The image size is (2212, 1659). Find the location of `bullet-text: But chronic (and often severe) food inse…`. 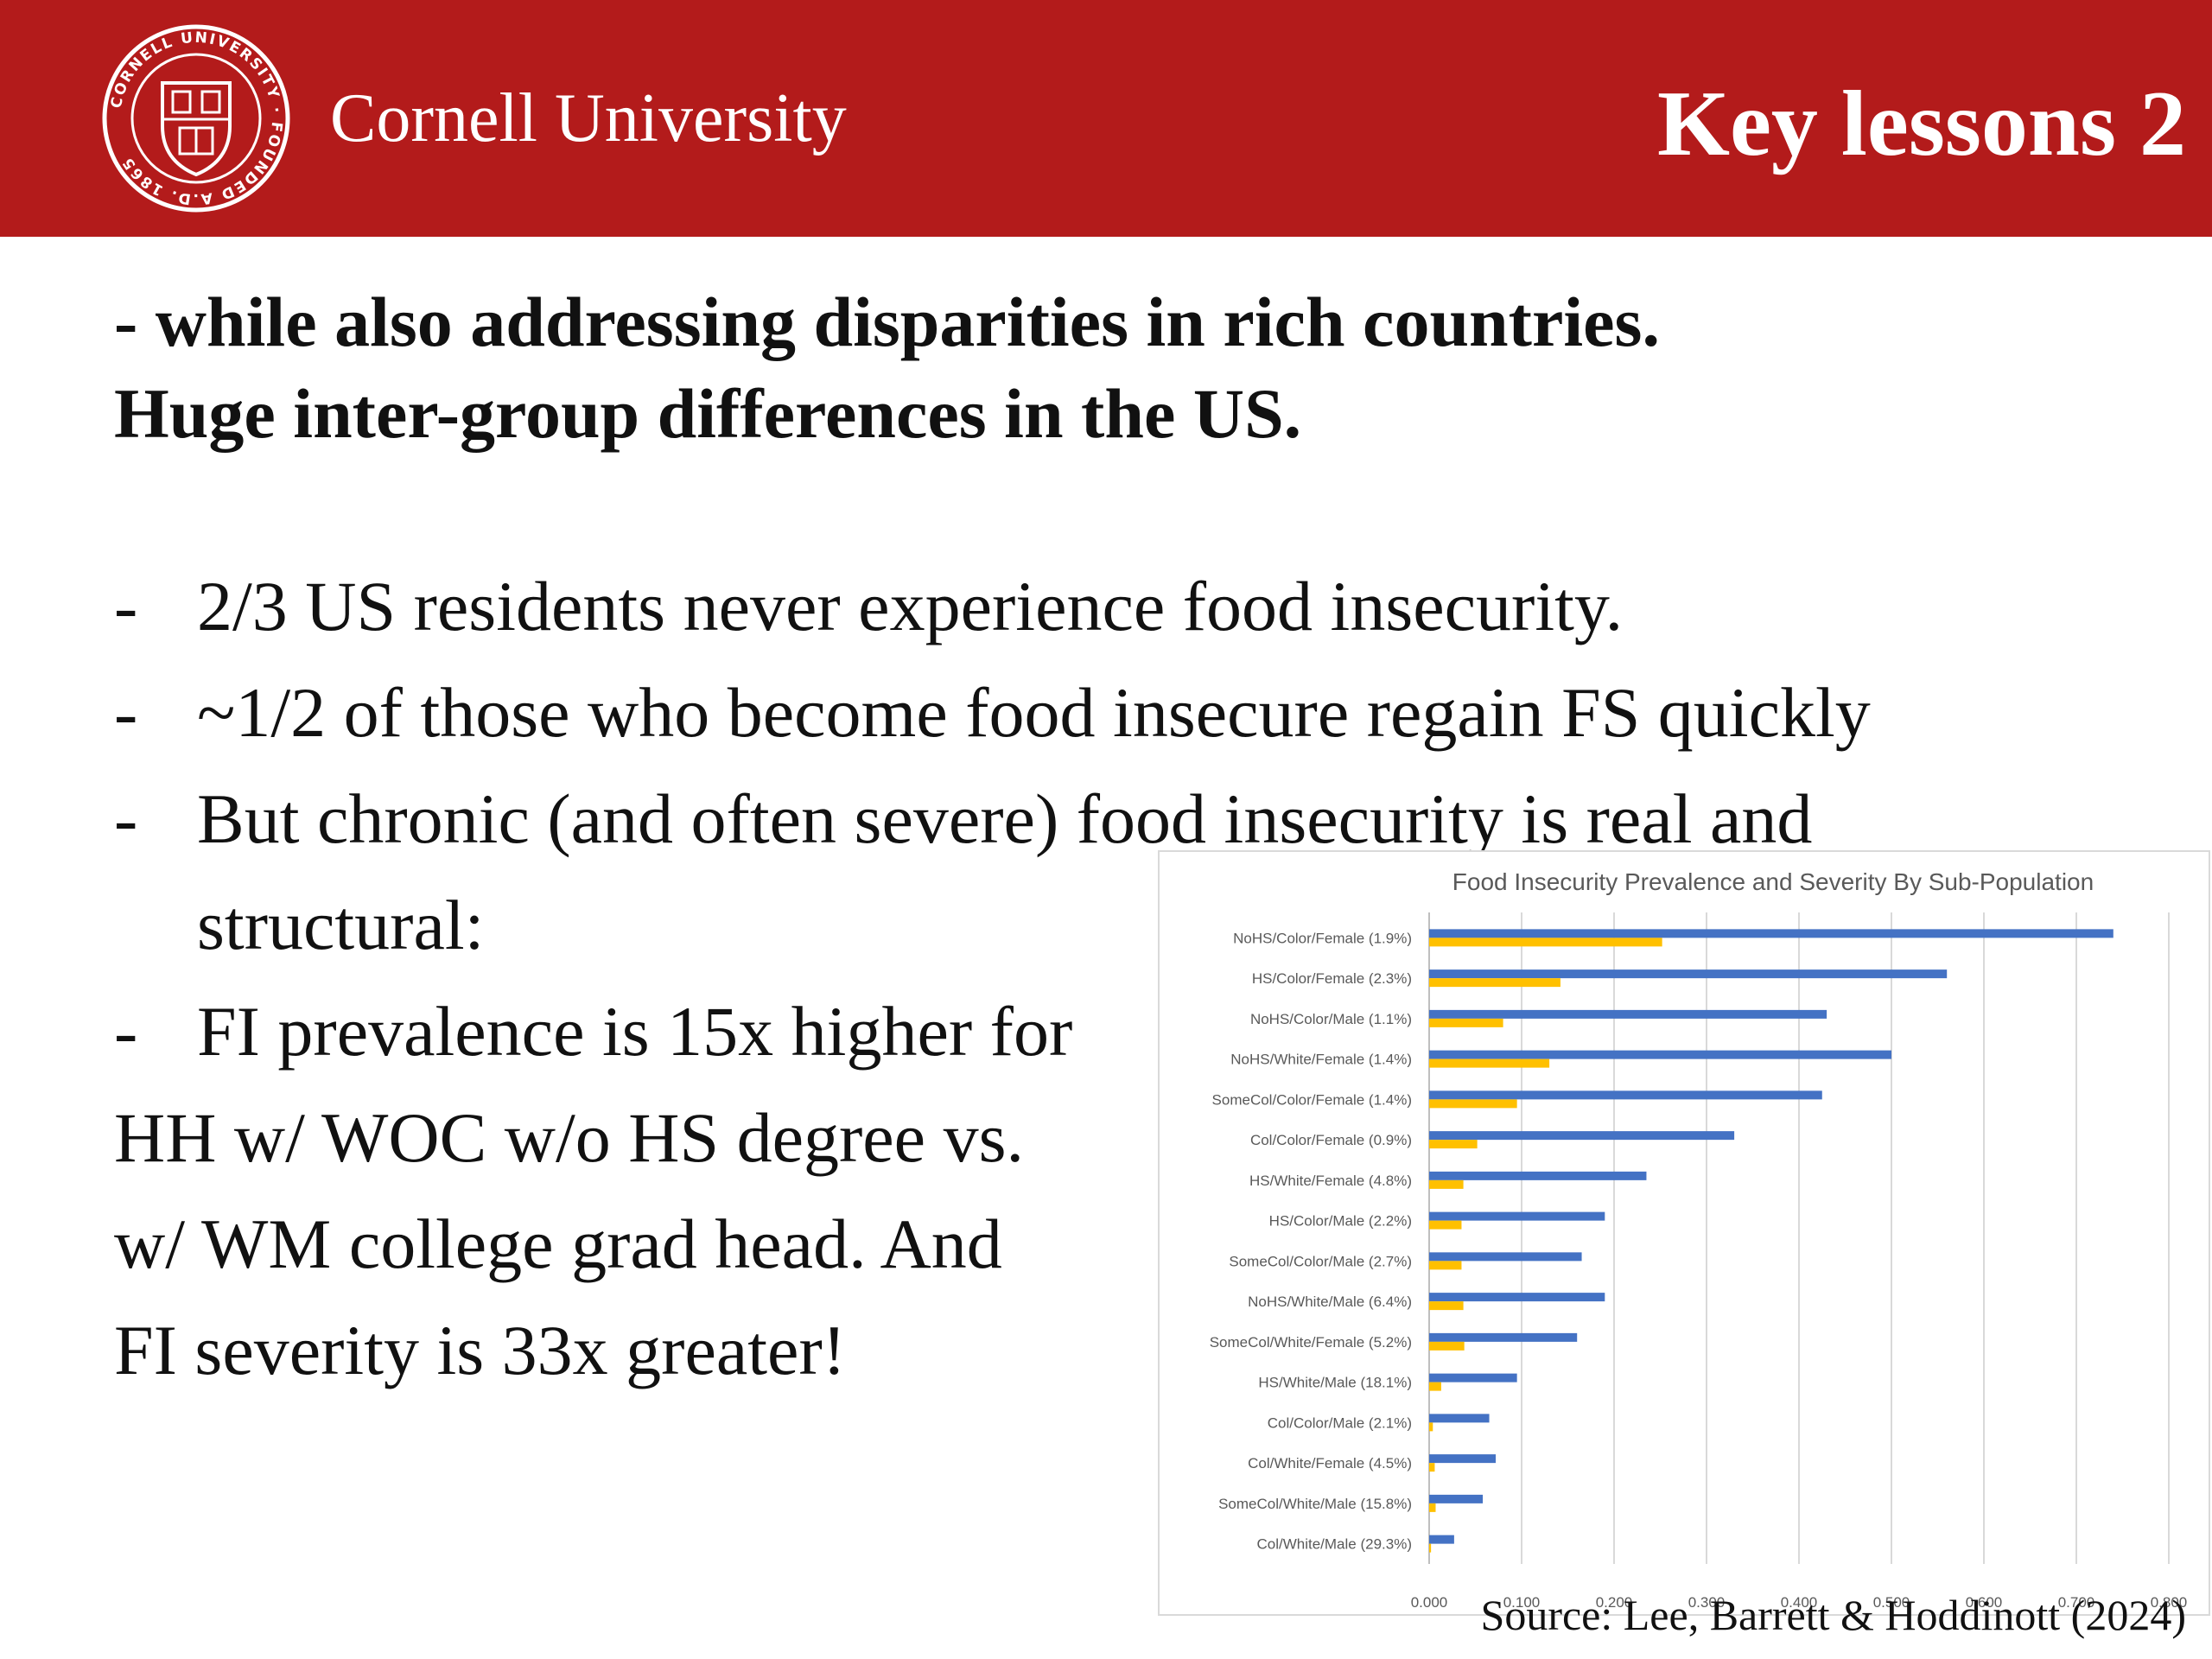

bullet-text: But chronic (and often severe) food inse… is located at coordinates (1005, 818).